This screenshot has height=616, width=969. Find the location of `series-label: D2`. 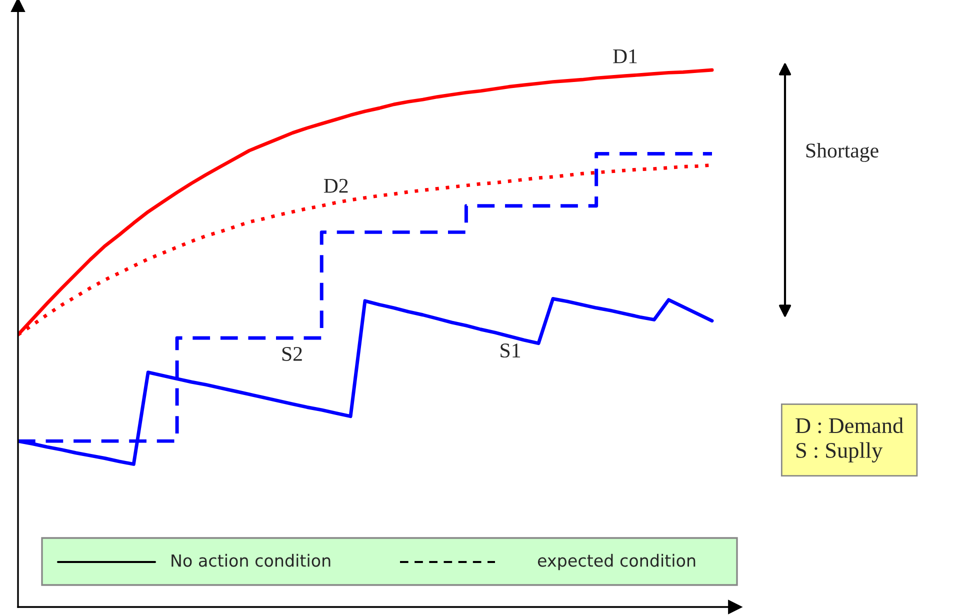

series-label: D2 is located at coordinates (336, 185).